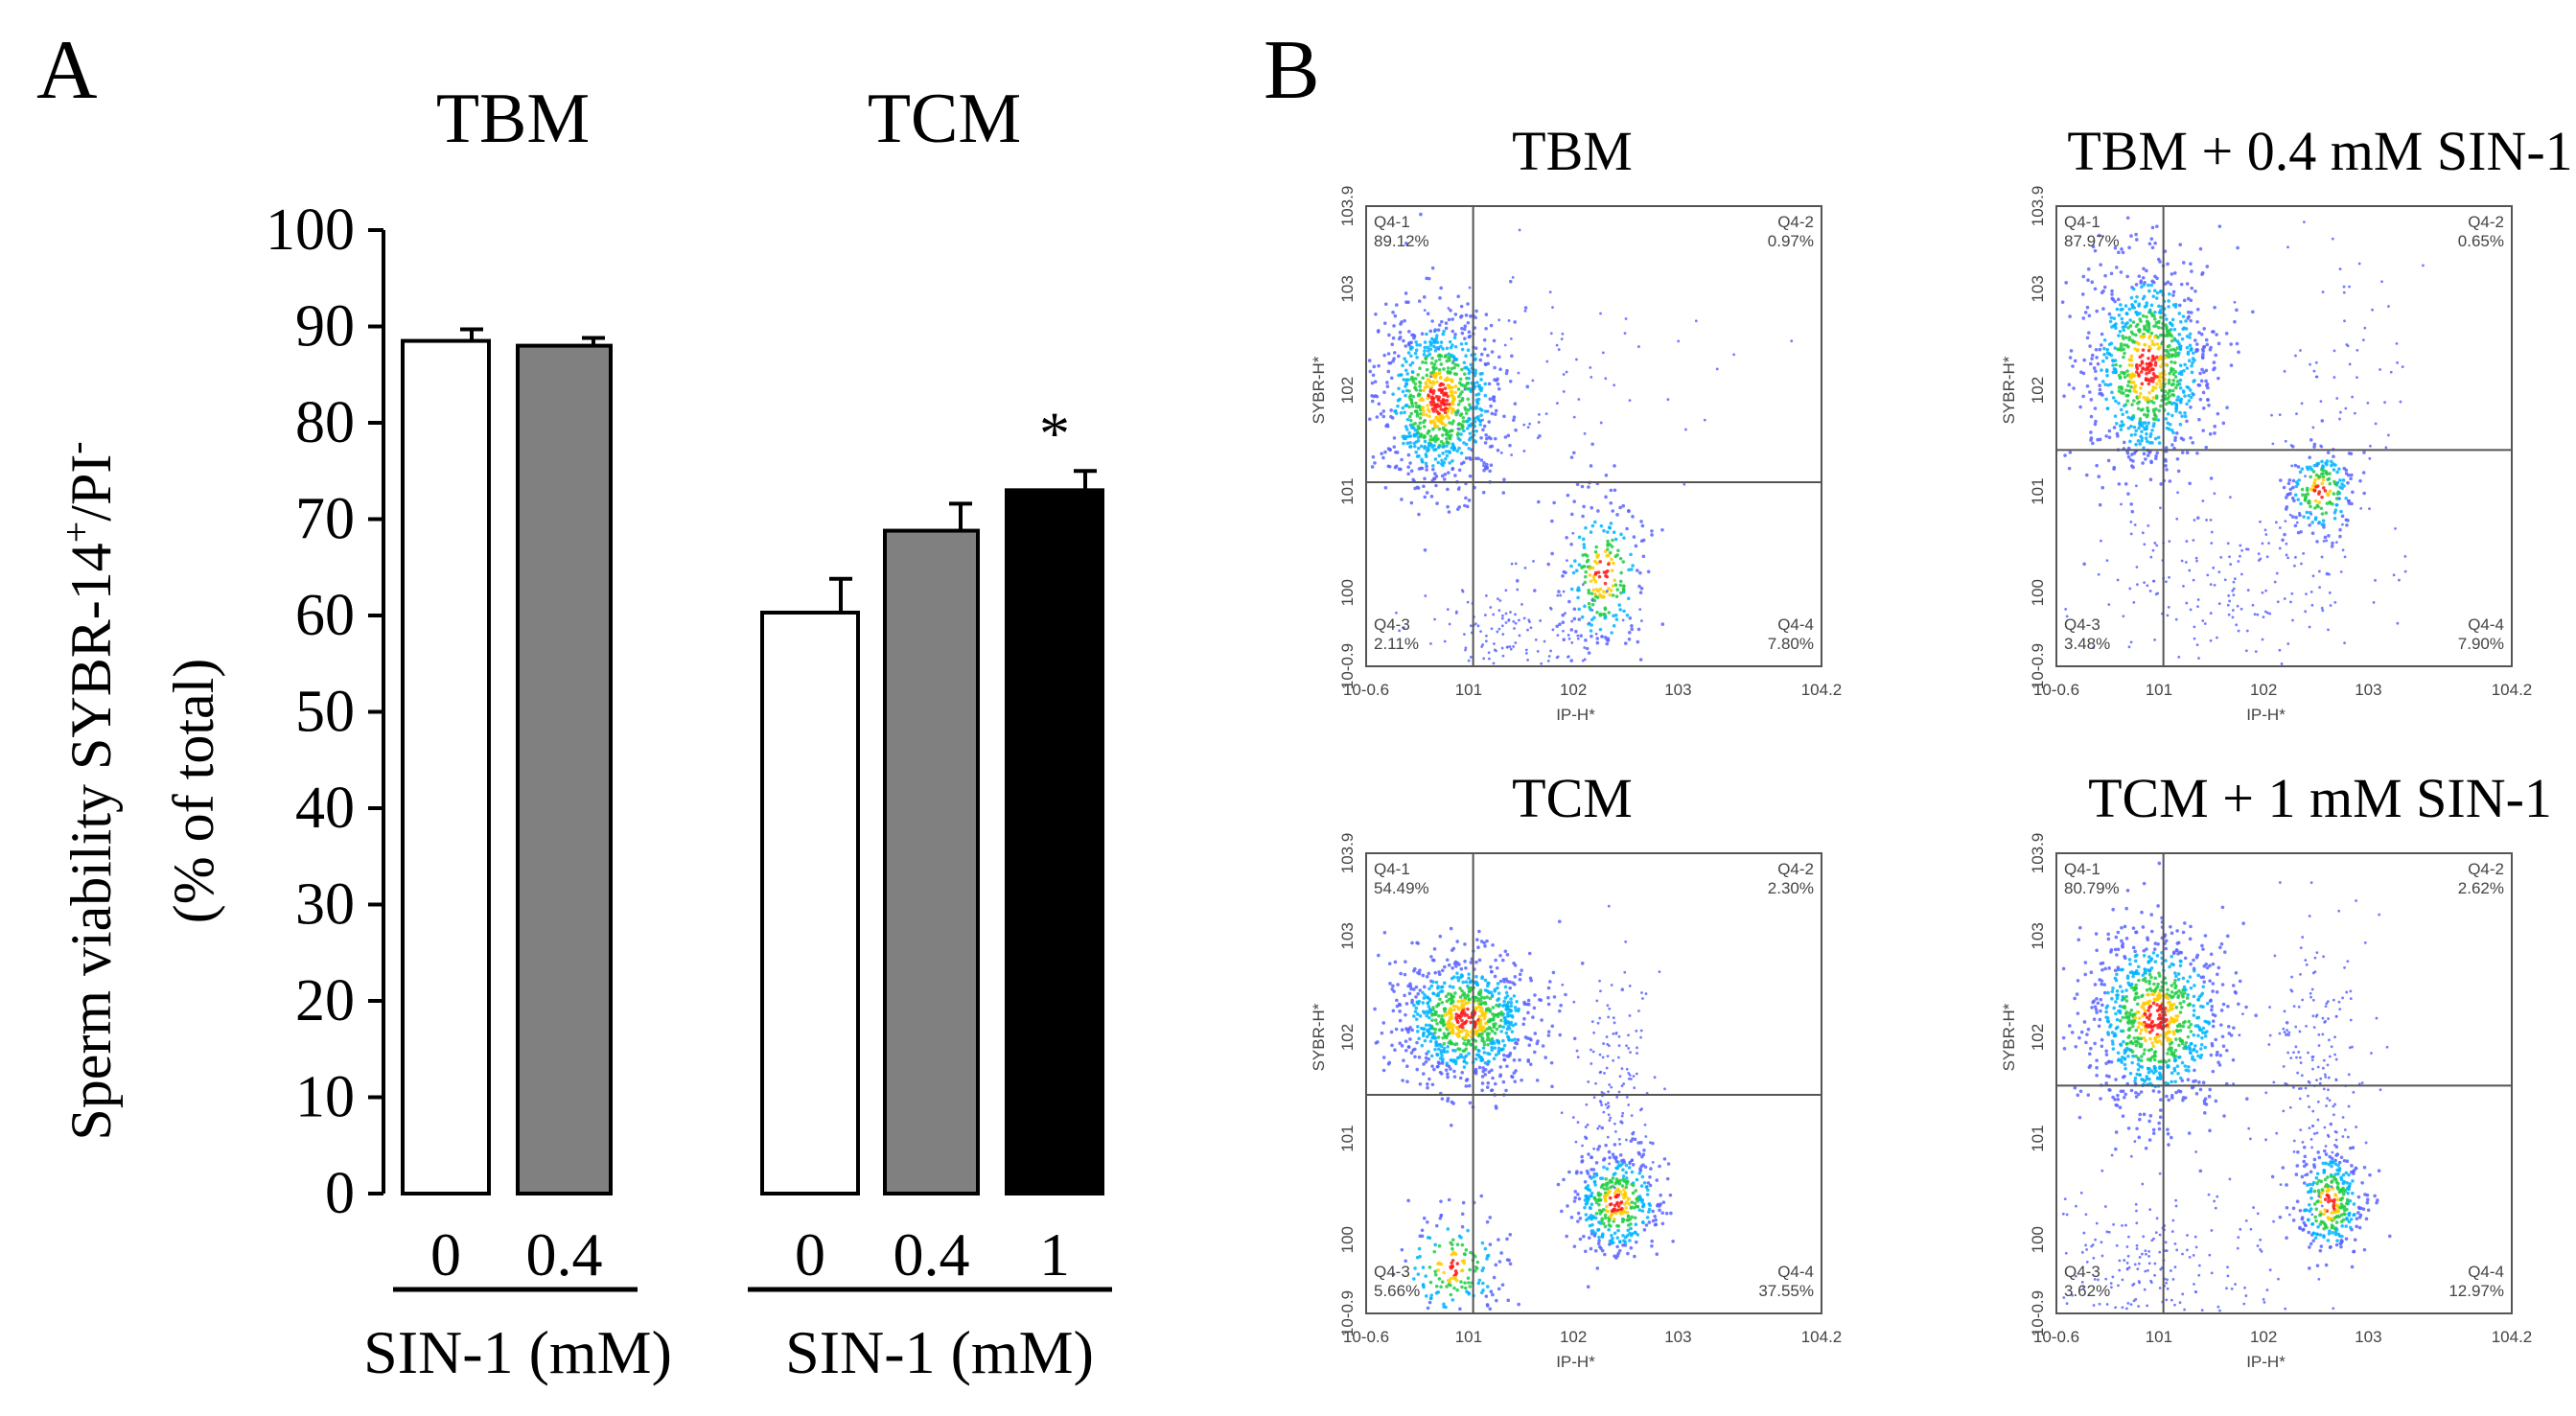 Image resolution: width=2576 pixels, height=1416 pixels. I want to click on bar, so click(446, 766).